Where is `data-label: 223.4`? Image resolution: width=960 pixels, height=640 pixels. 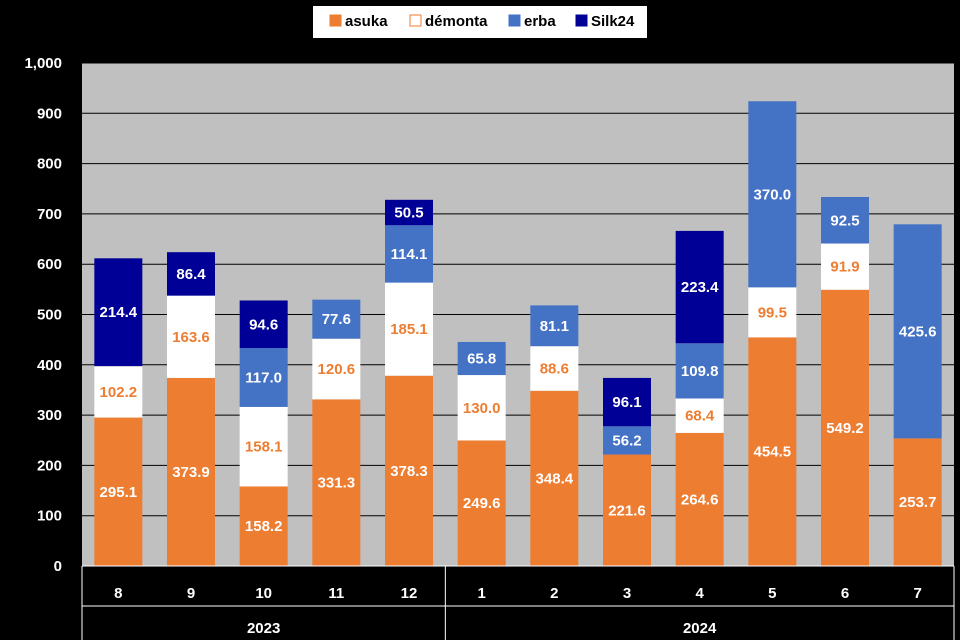 data-label: 223.4 is located at coordinates (700, 287).